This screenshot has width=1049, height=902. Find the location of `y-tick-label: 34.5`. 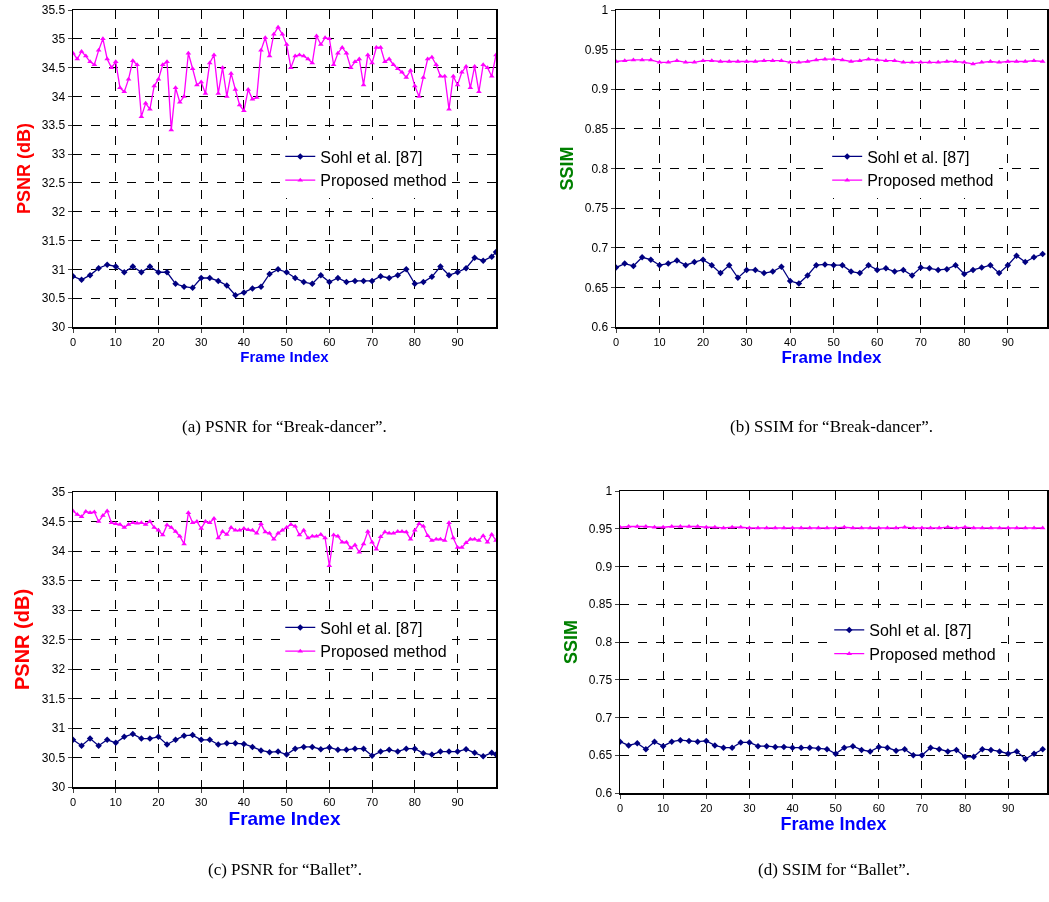

y-tick-label: 34.5 is located at coordinates (53, 521).